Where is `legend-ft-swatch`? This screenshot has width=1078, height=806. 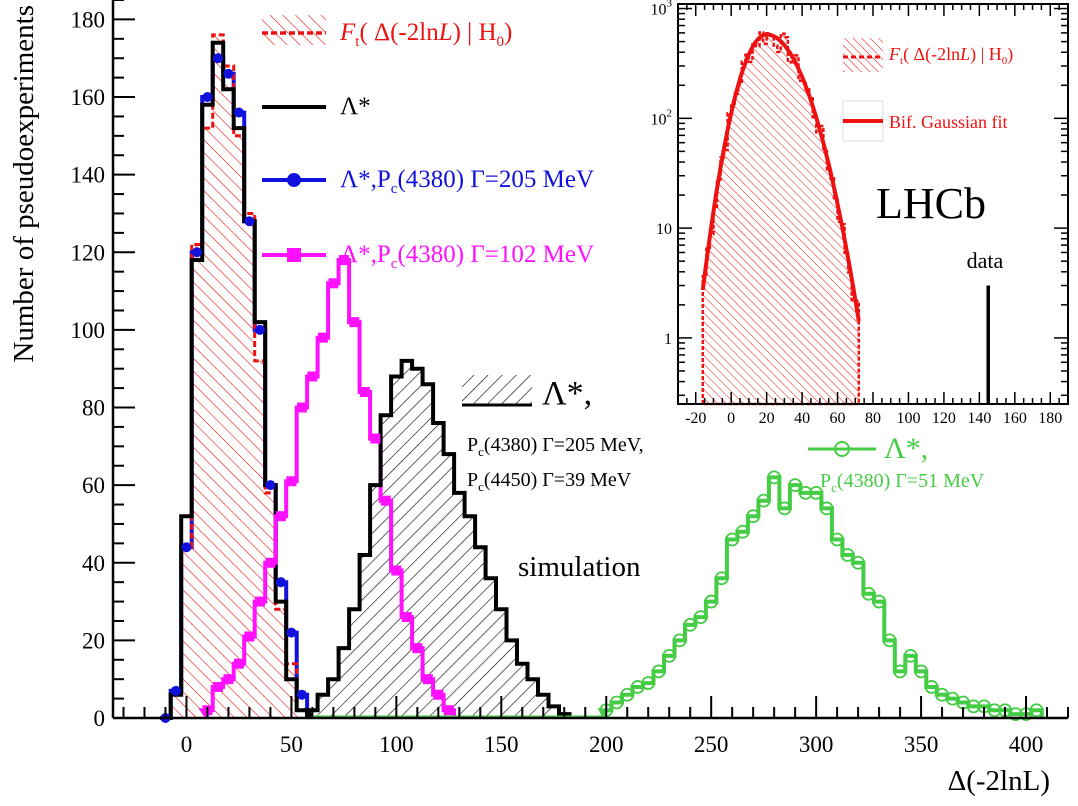 legend-ft-swatch is located at coordinates (294, 30).